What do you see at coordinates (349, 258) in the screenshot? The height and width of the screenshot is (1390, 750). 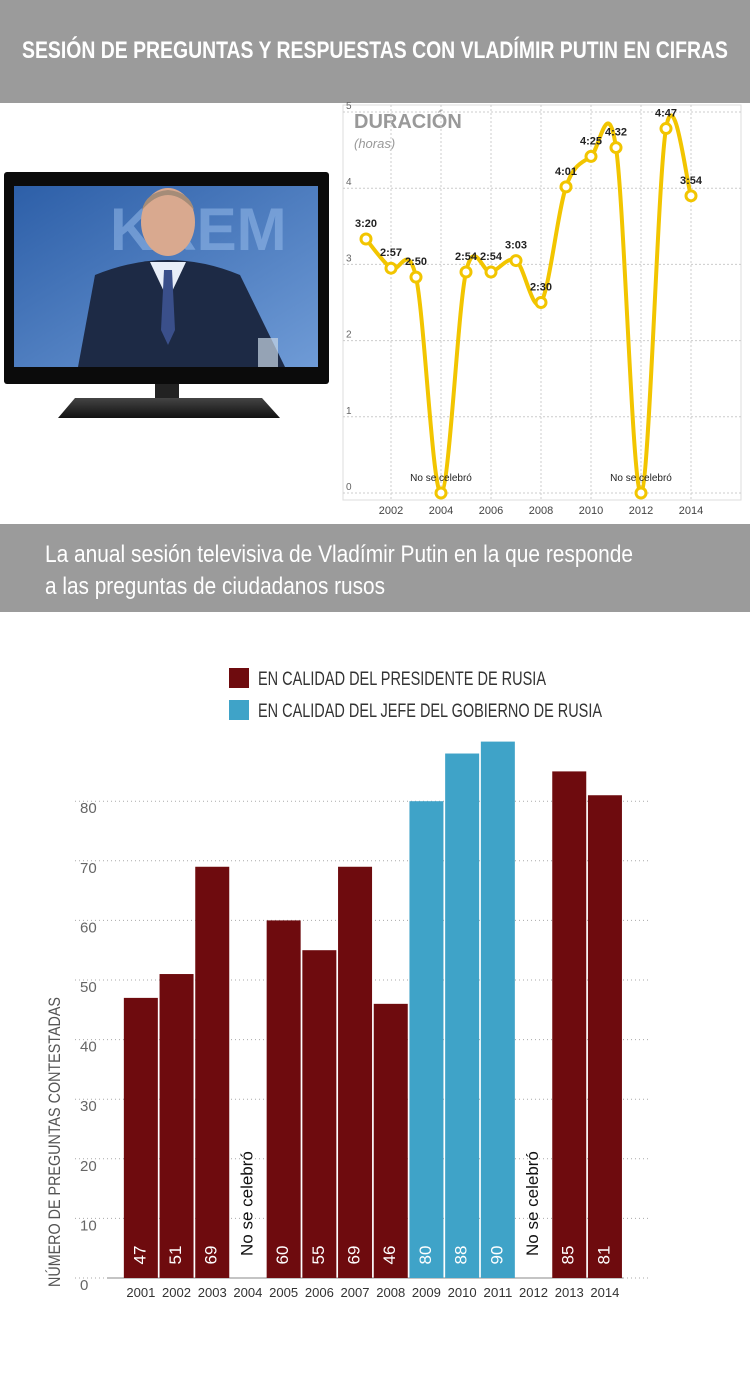 I see `y-tick-label: 3` at bounding box center [349, 258].